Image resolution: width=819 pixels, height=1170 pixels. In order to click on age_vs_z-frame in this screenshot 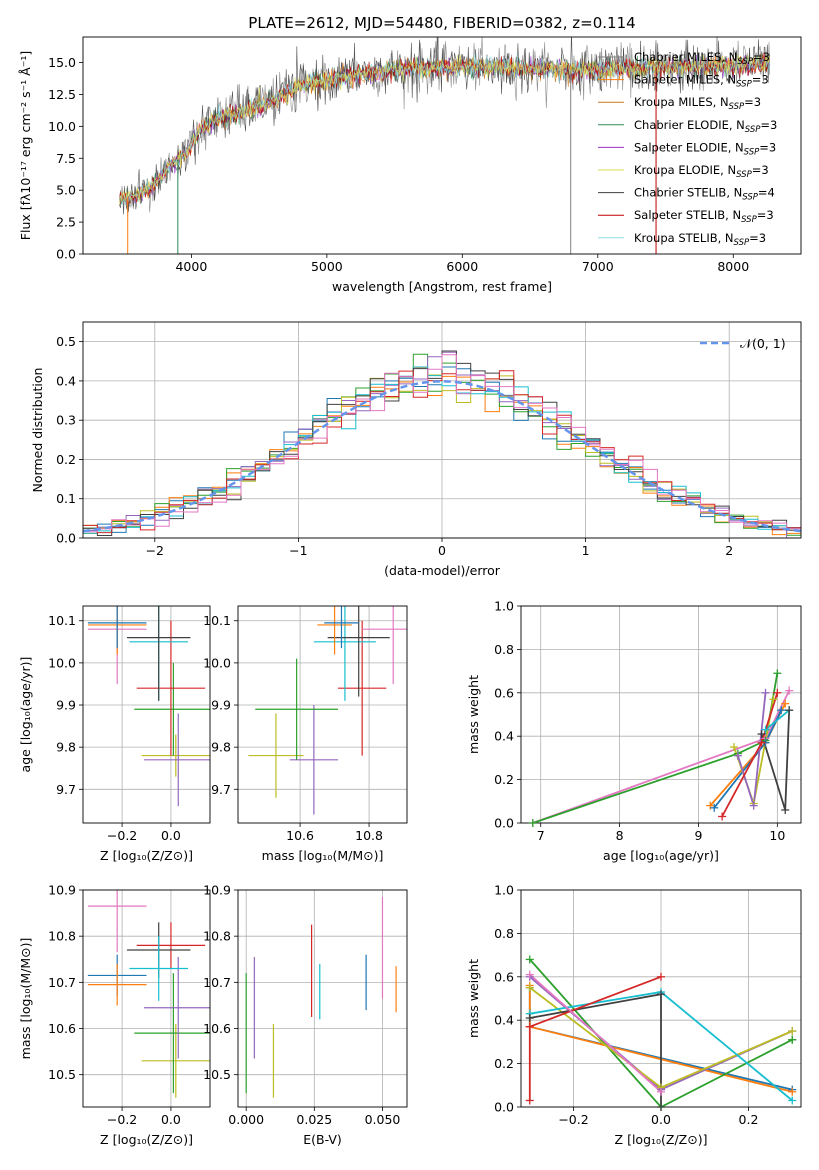, I will do `click(146, 714)`.